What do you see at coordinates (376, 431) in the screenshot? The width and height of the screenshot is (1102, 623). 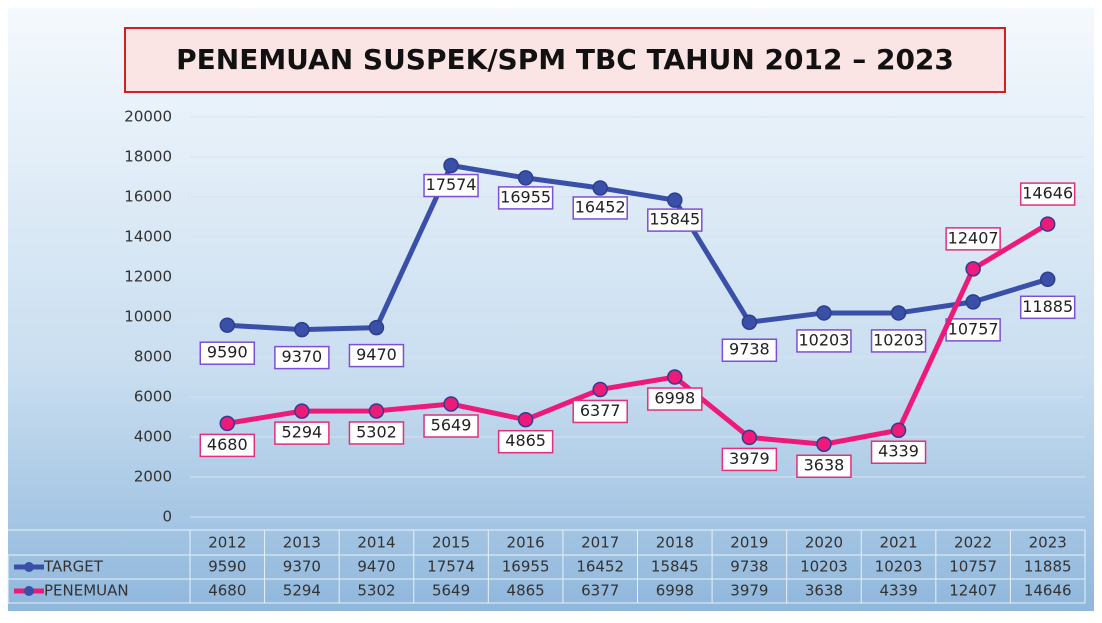 I see `data-label: 5302` at bounding box center [376, 431].